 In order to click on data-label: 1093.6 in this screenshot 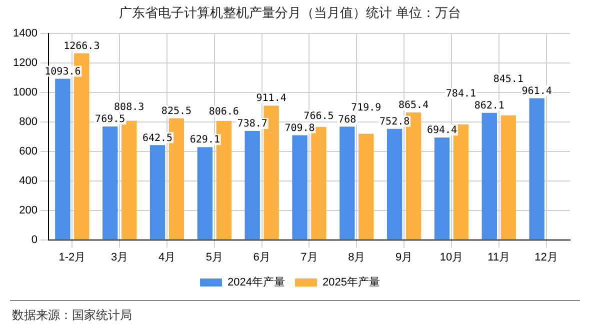, I will do `click(62, 72)`.